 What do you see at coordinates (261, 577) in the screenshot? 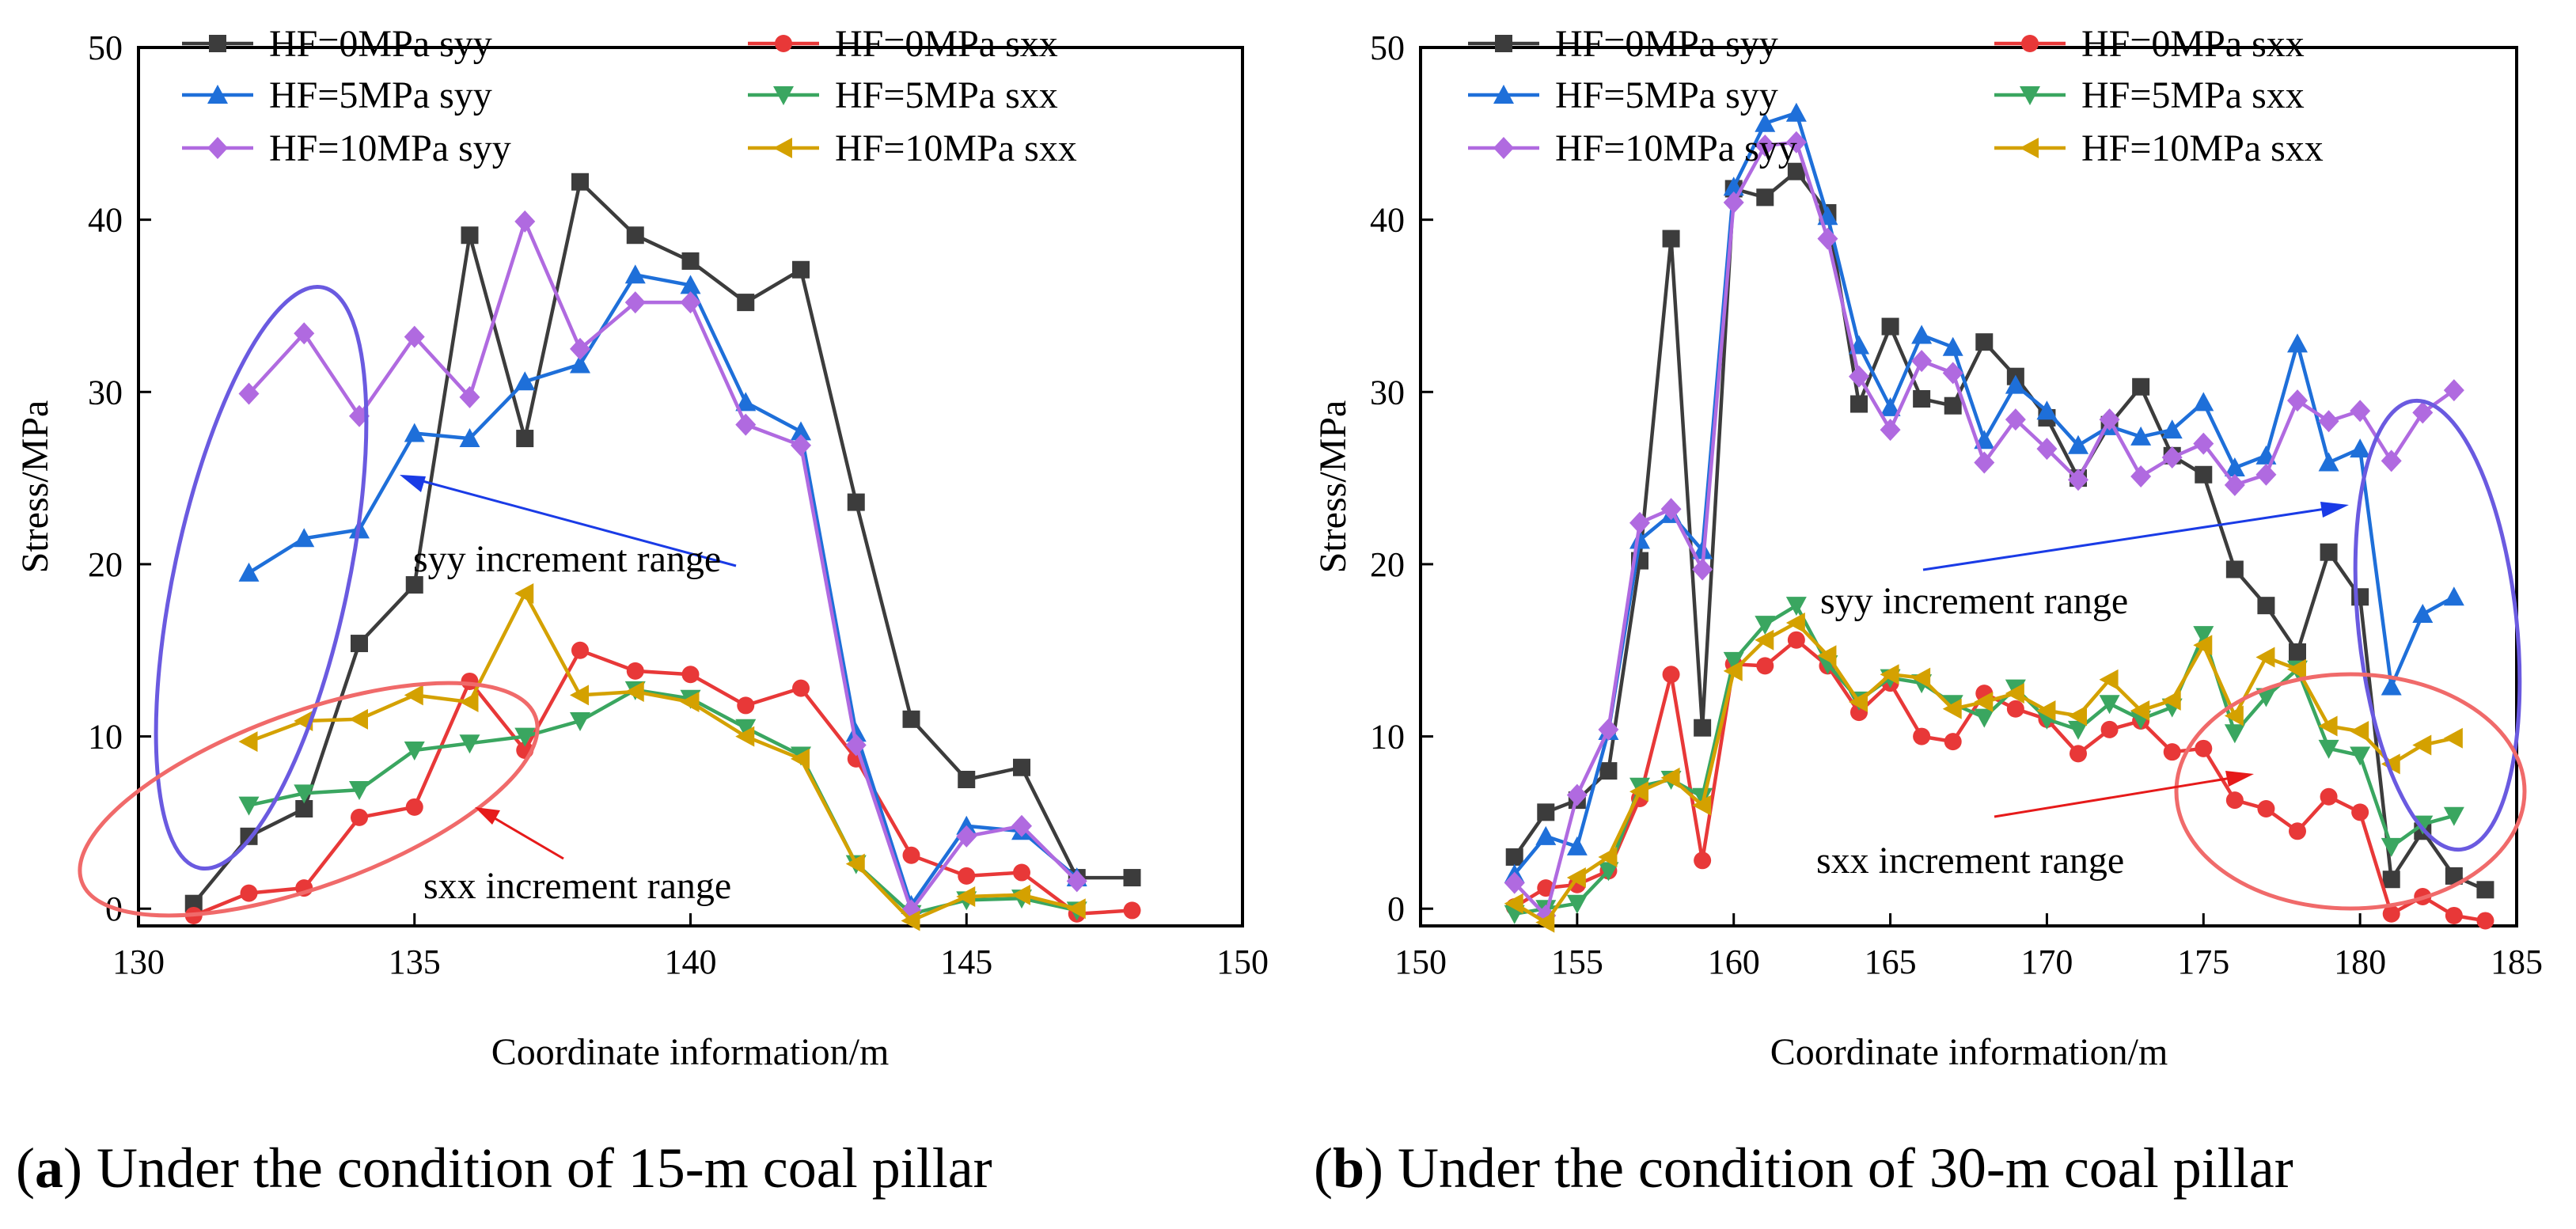
I see `panel-a-syy-ellipse` at bounding box center [261, 577].